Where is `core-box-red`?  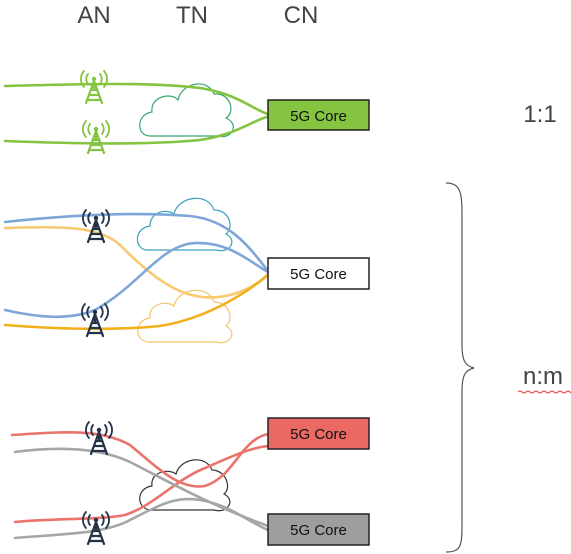 core-box-red is located at coordinates (318, 433).